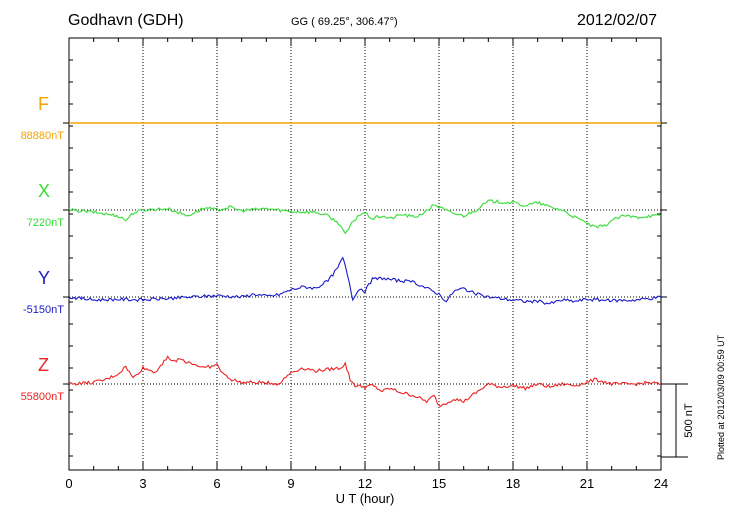 This screenshot has width=730, height=520. What do you see at coordinates (439, 483) in the screenshot?
I see `x-tick-label: 15` at bounding box center [439, 483].